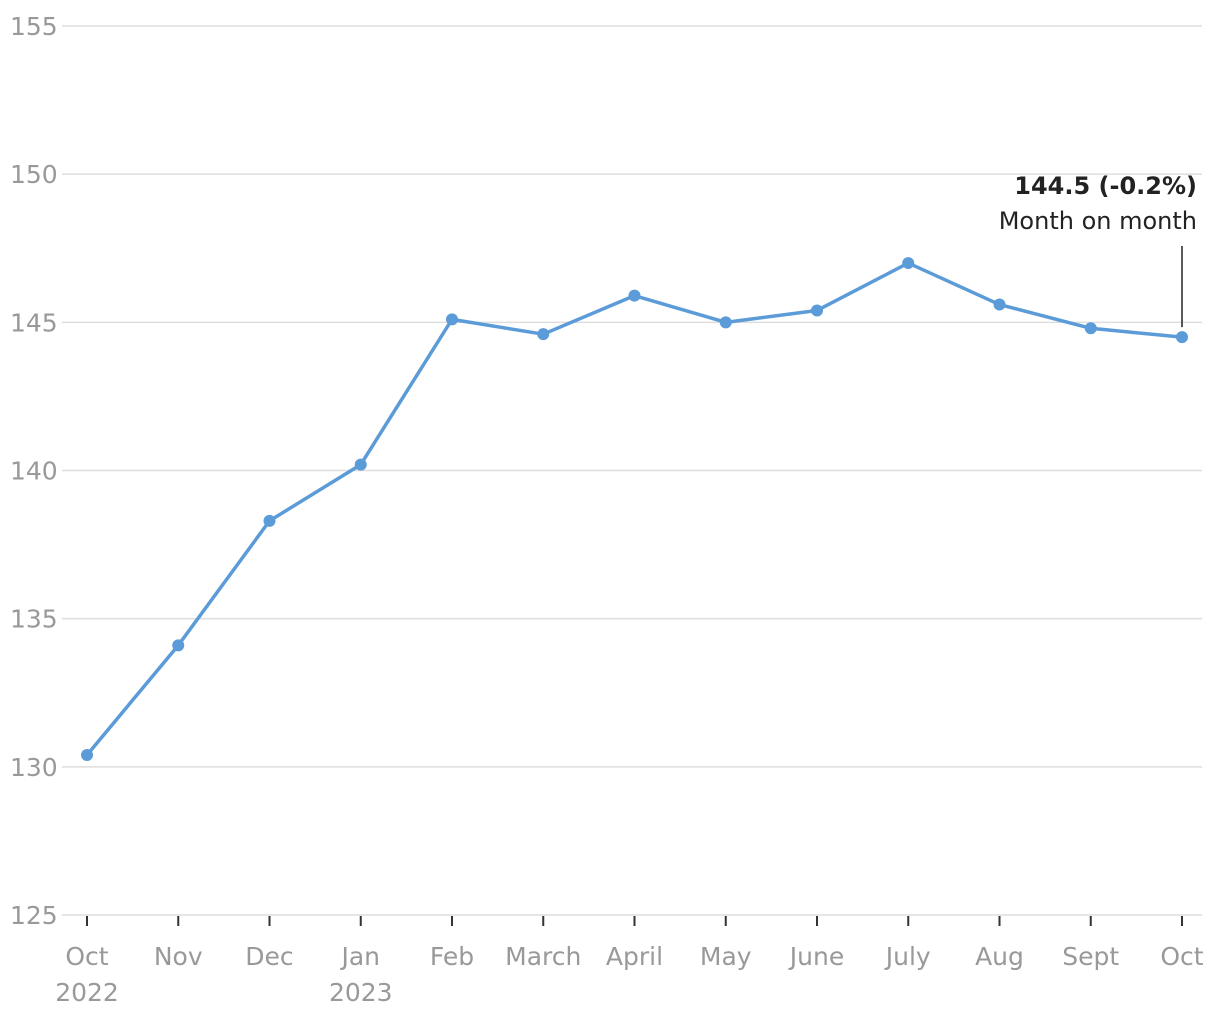 The width and height of the screenshot is (1220, 1020). What do you see at coordinates (34, 915) in the screenshot?
I see `y-tick-label: 125` at bounding box center [34, 915].